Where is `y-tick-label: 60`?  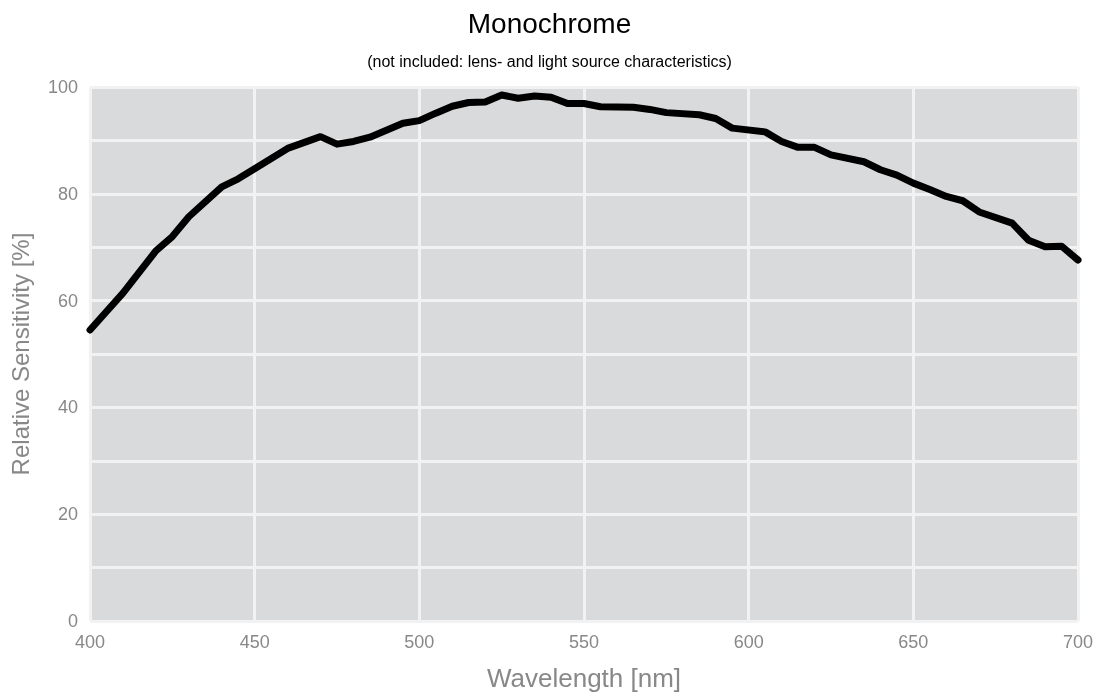 y-tick-label: 60 is located at coordinates (67, 300).